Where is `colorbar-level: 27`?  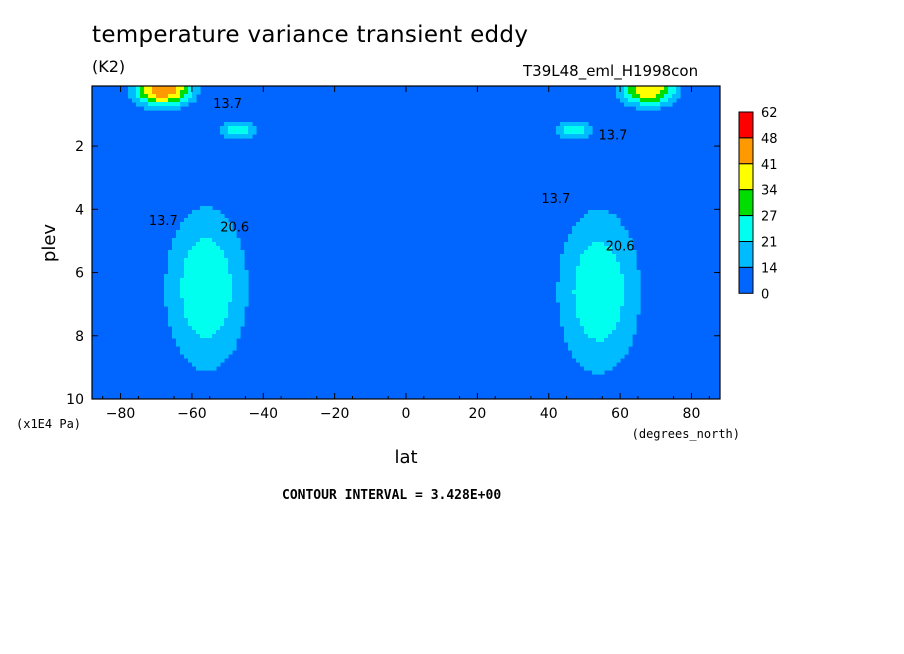
colorbar-level: 27 is located at coordinates (769, 217).